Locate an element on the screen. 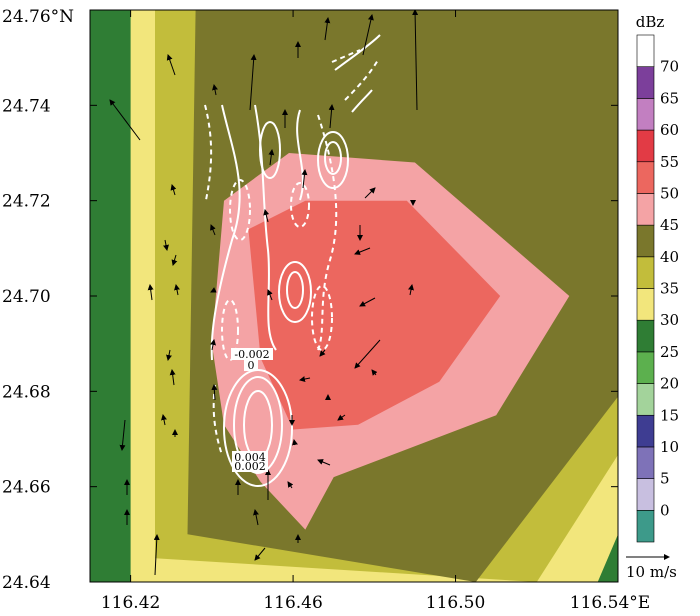 This screenshot has width=700, height=616. colorbar-label-50: 50 is located at coordinates (669, 193).